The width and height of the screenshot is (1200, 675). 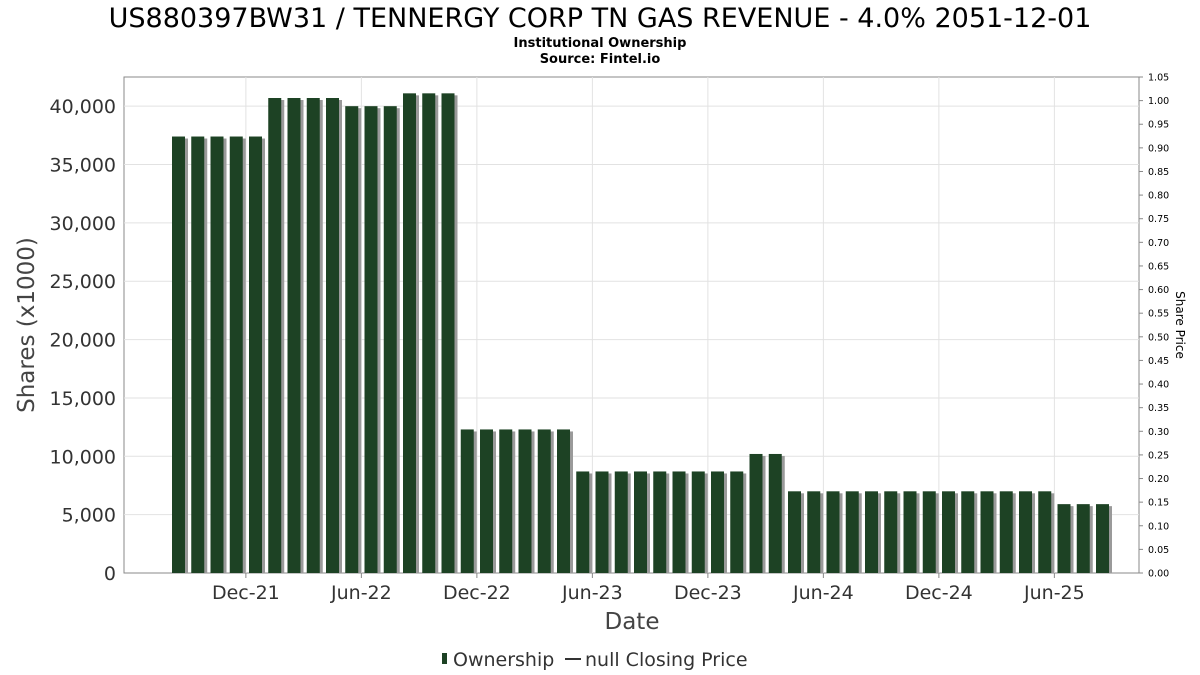 I want to click on y2-tick-label: 0.70, so click(x=1158, y=243).